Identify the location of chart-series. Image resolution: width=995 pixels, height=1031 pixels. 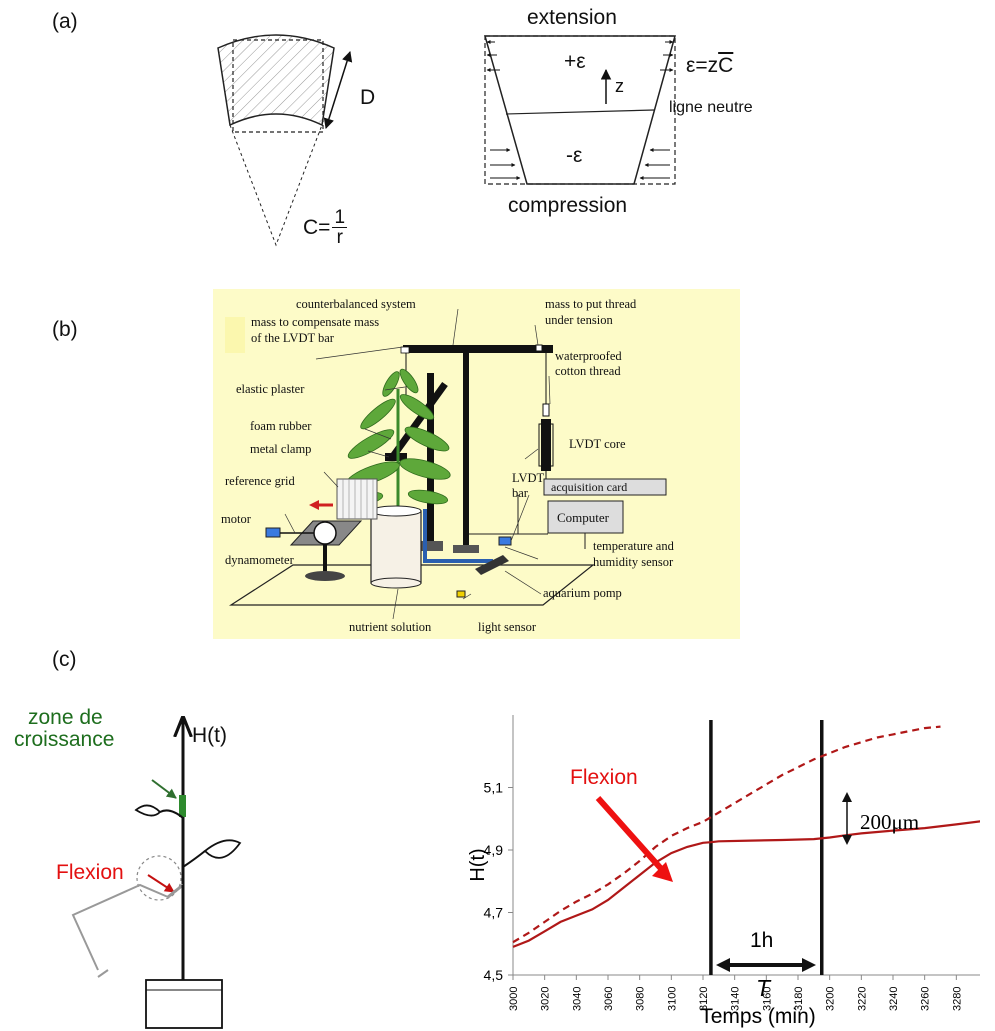
(746, 836).